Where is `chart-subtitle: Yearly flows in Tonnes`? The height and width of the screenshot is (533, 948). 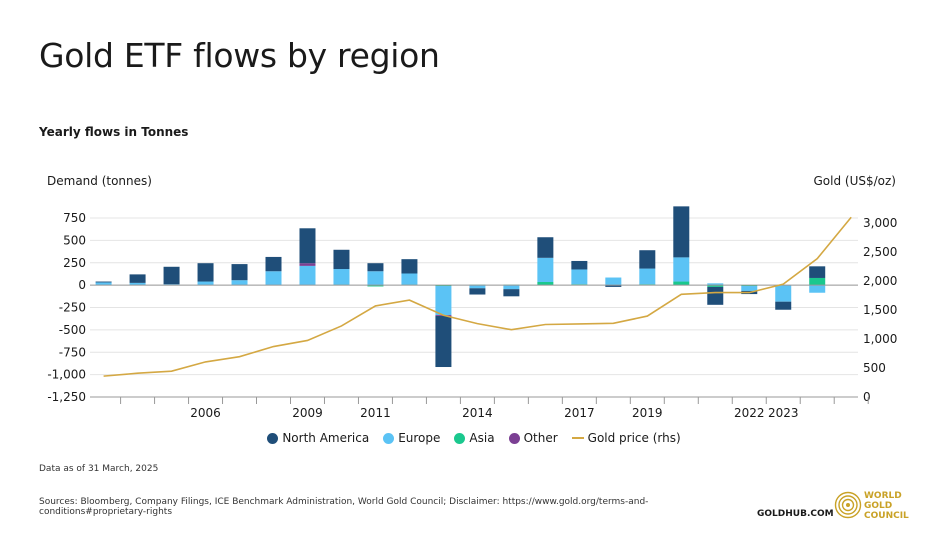 chart-subtitle: Yearly flows in Tonnes is located at coordinates (114, 132).